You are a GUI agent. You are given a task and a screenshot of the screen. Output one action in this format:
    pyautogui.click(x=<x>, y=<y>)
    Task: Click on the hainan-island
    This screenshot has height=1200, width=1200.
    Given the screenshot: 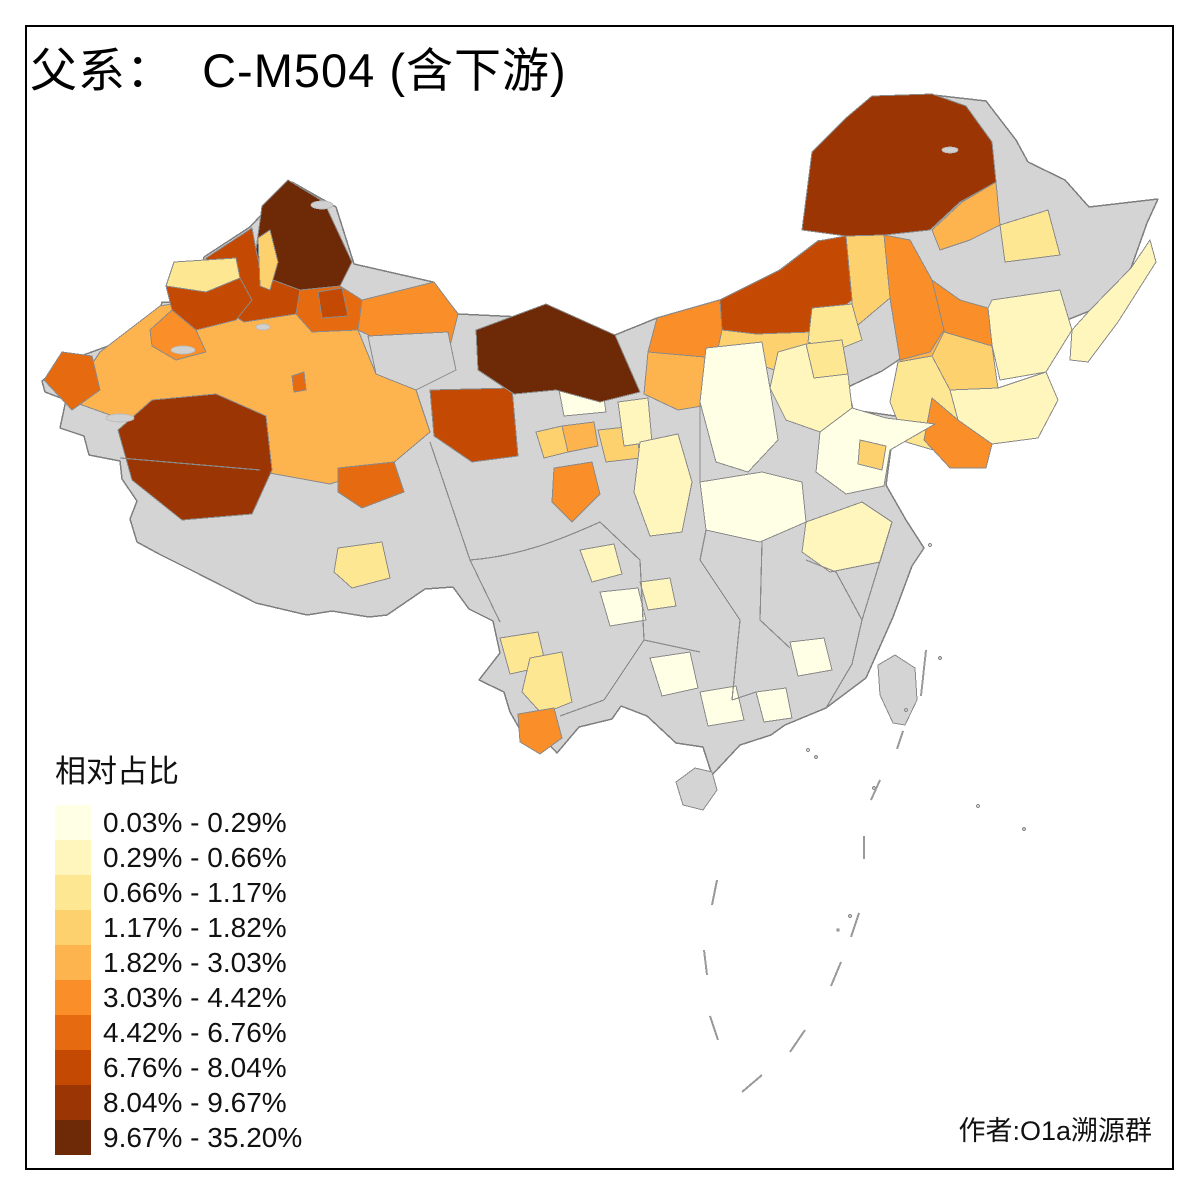 What is the action you would take?
    pyautogui.click(x=696, y=789)
    